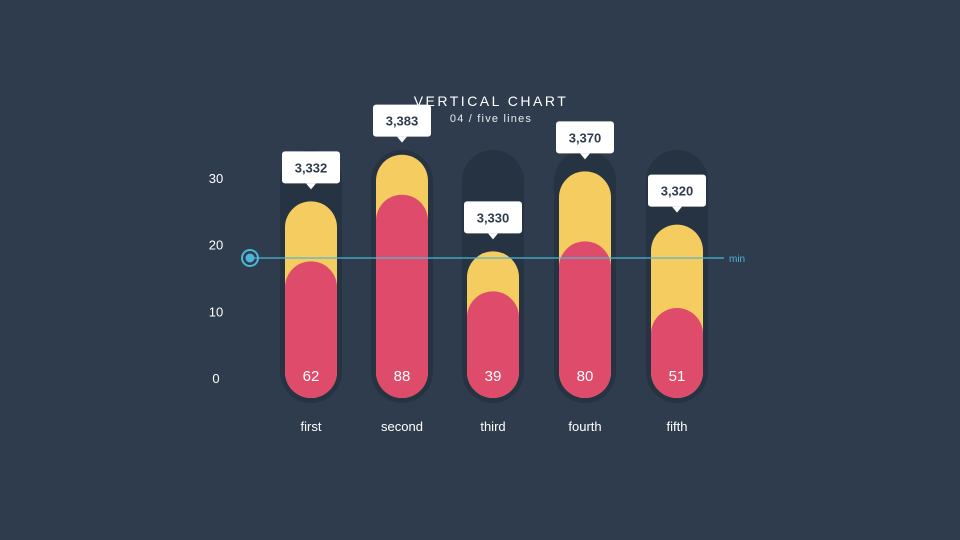 Image resolution: width=960 pixels, height=540 pixels. I want to click on y-tick-label: 30, so click(216, 178).